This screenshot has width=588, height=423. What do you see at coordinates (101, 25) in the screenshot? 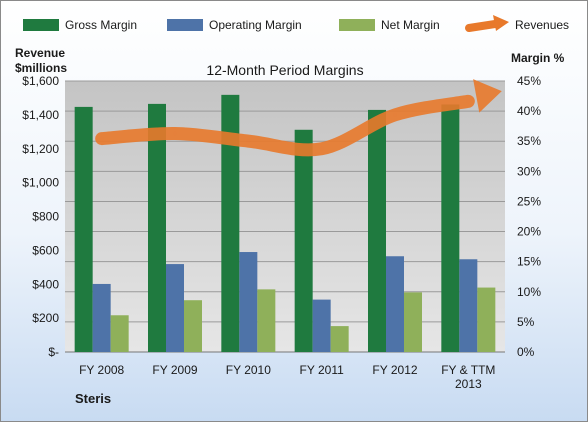
I see `gross-margin-legend-label: Gross Margin` at bounding box center [101, 25].